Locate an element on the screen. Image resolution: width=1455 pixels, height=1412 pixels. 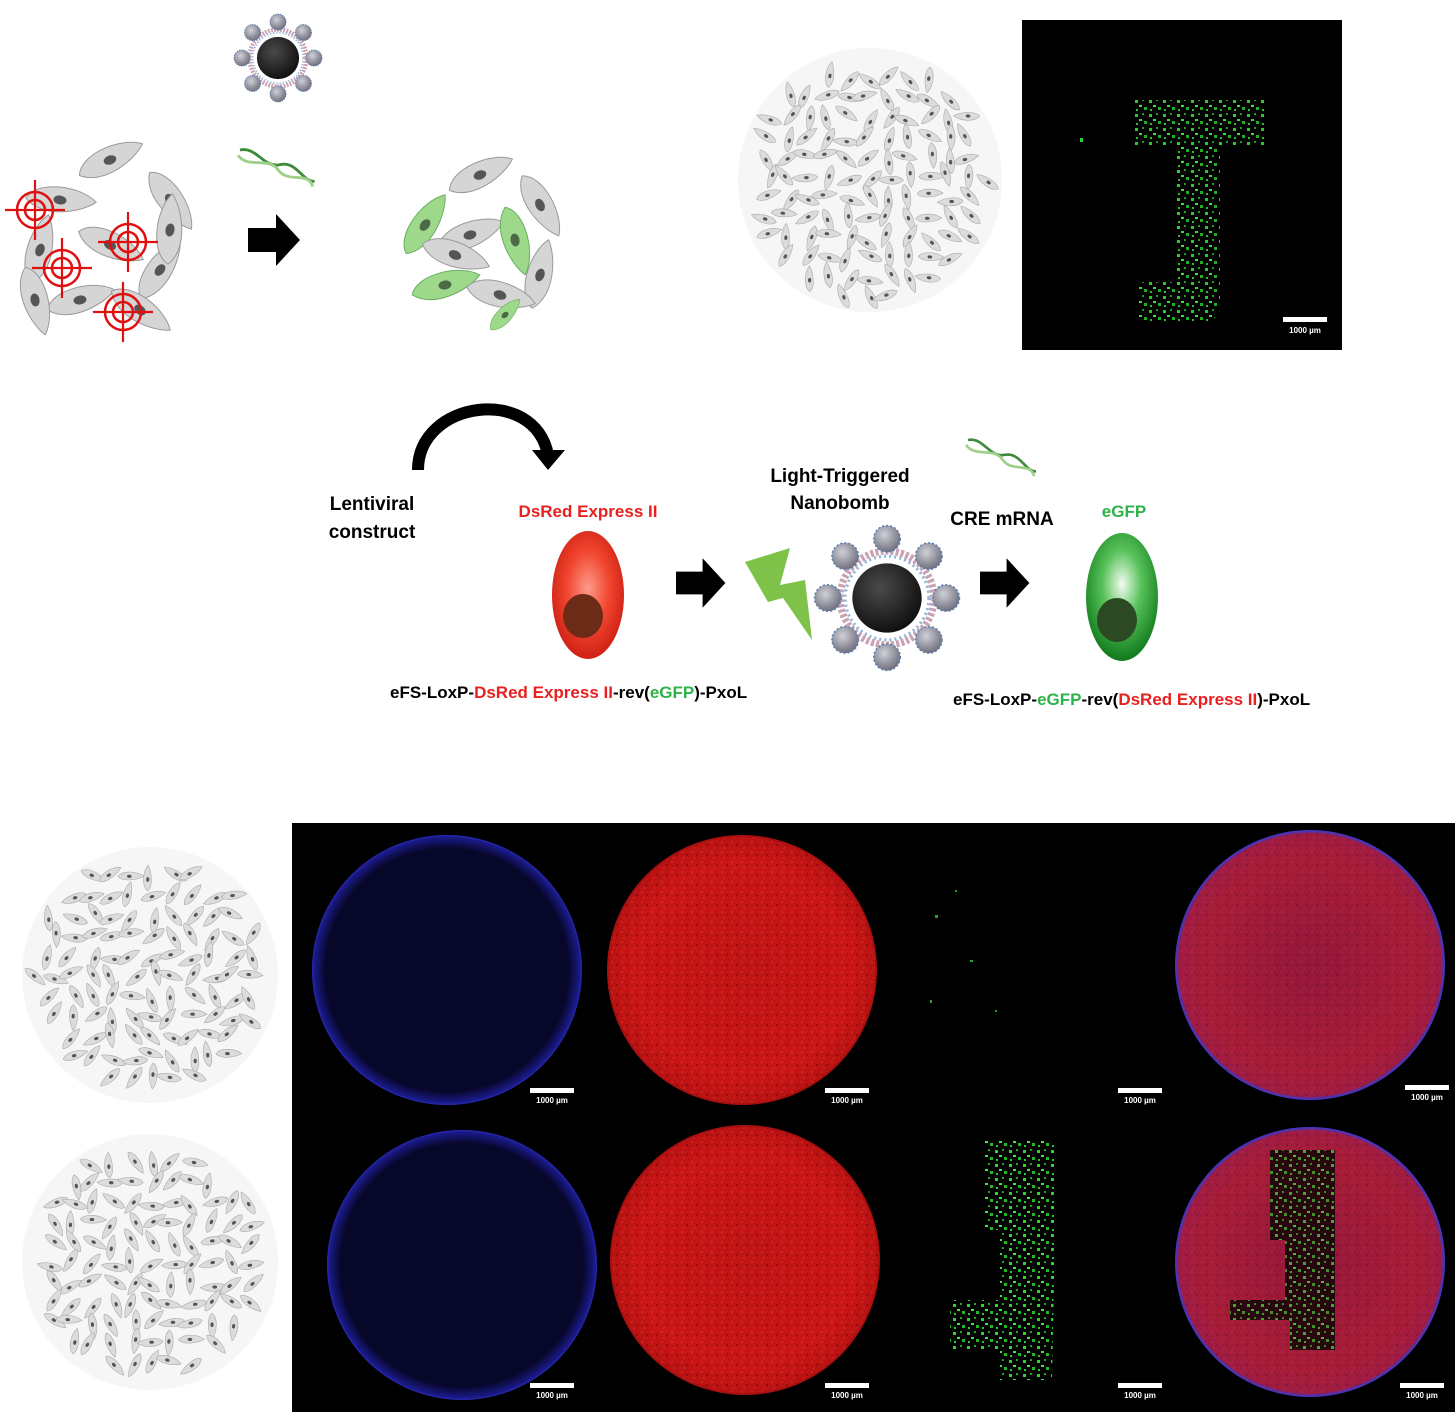
red-cell-icon is located at coordinates (588, 595).